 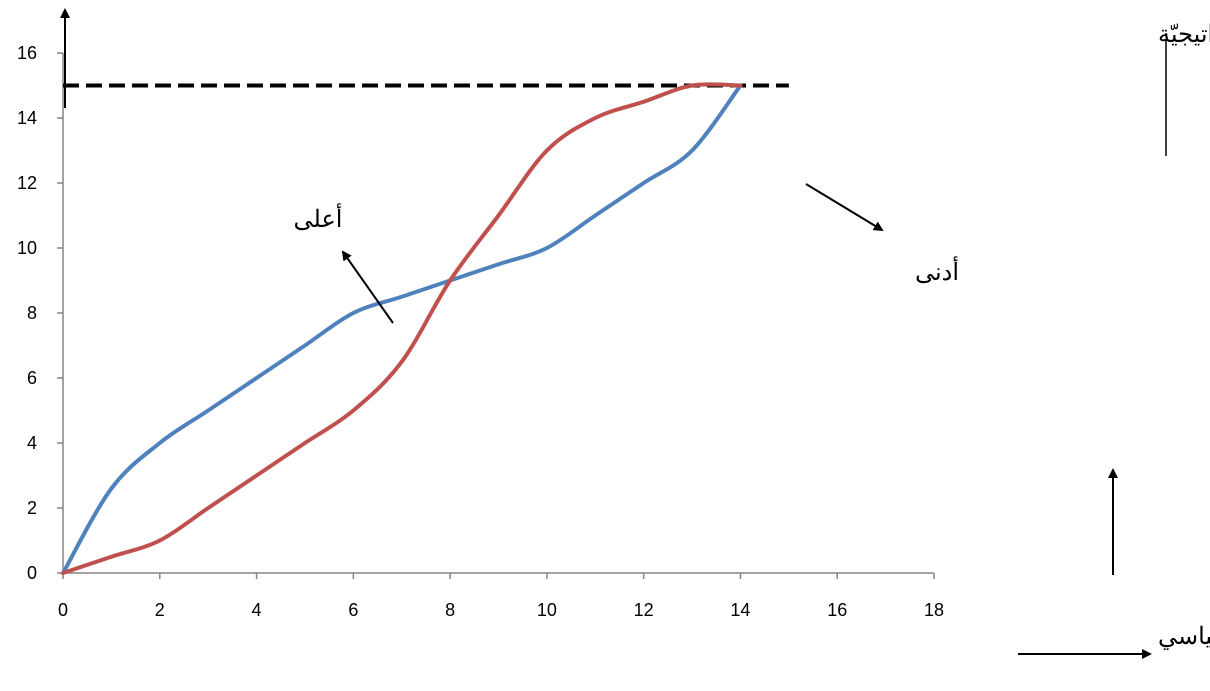 What do you see at coordinates (367, 287) in the screenshot?
I see `higher-arrow` at bounding box center [367, 287].